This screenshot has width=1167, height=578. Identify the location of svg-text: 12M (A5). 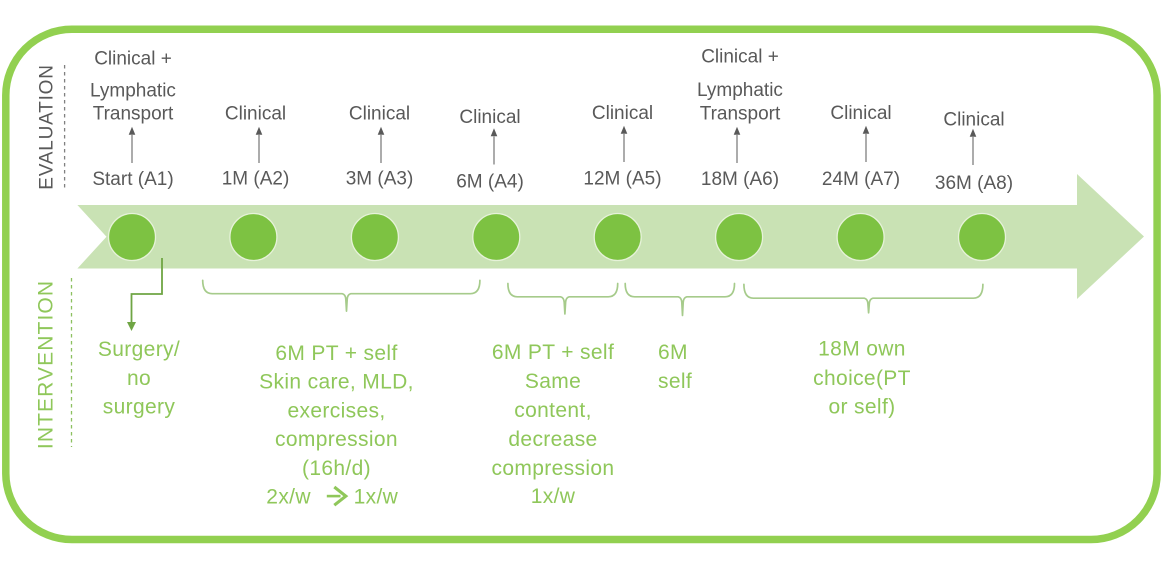
(622, 179).